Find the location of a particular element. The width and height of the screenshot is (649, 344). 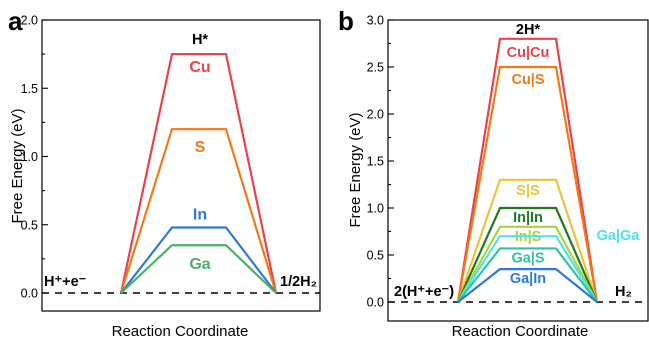

panel-a-series-label: In is located at coordinates (200, 214).